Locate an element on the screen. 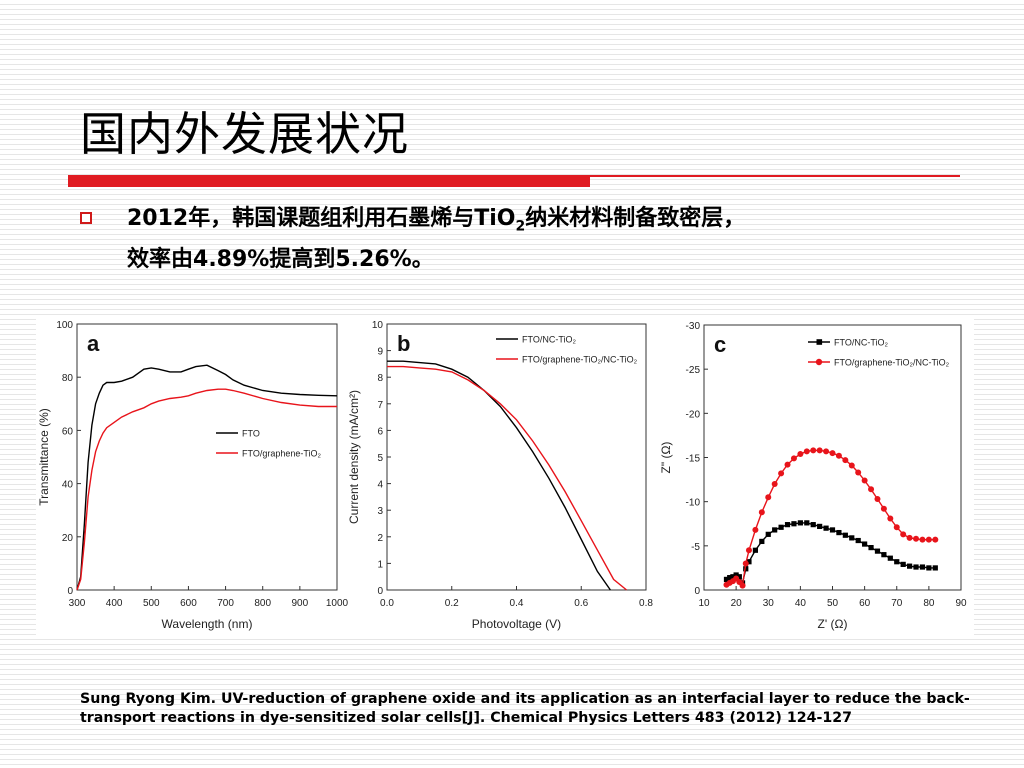  x-tick-label: 0.4 is located at coordinates (517, 603).